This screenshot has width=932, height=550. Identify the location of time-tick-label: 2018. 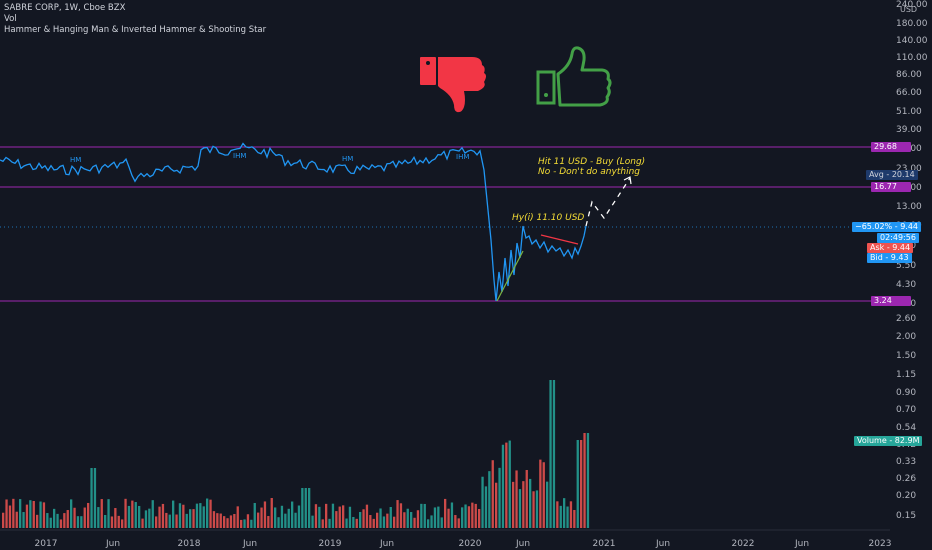
(189, 544).